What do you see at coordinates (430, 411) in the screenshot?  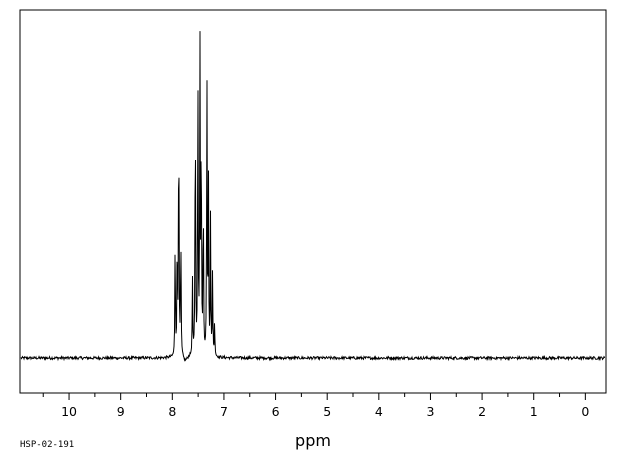 I see `x-tick-label: 3` at bounding box center [430, 411].